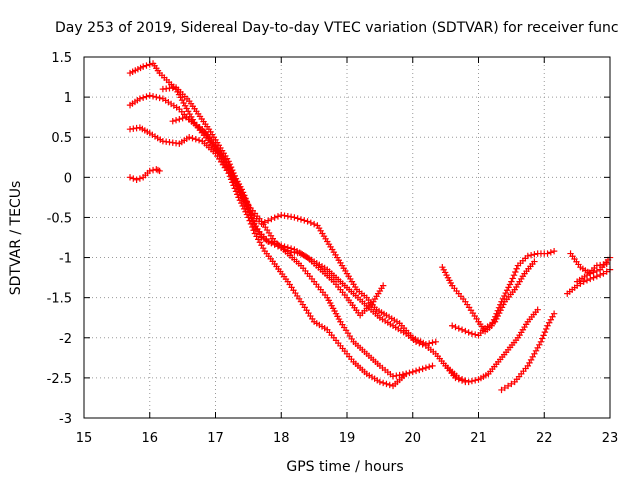  Describe the element at coordinates (16, 238) in the screenshot. I see `y-axis-title: SDTVAR / TECUs` at that location.